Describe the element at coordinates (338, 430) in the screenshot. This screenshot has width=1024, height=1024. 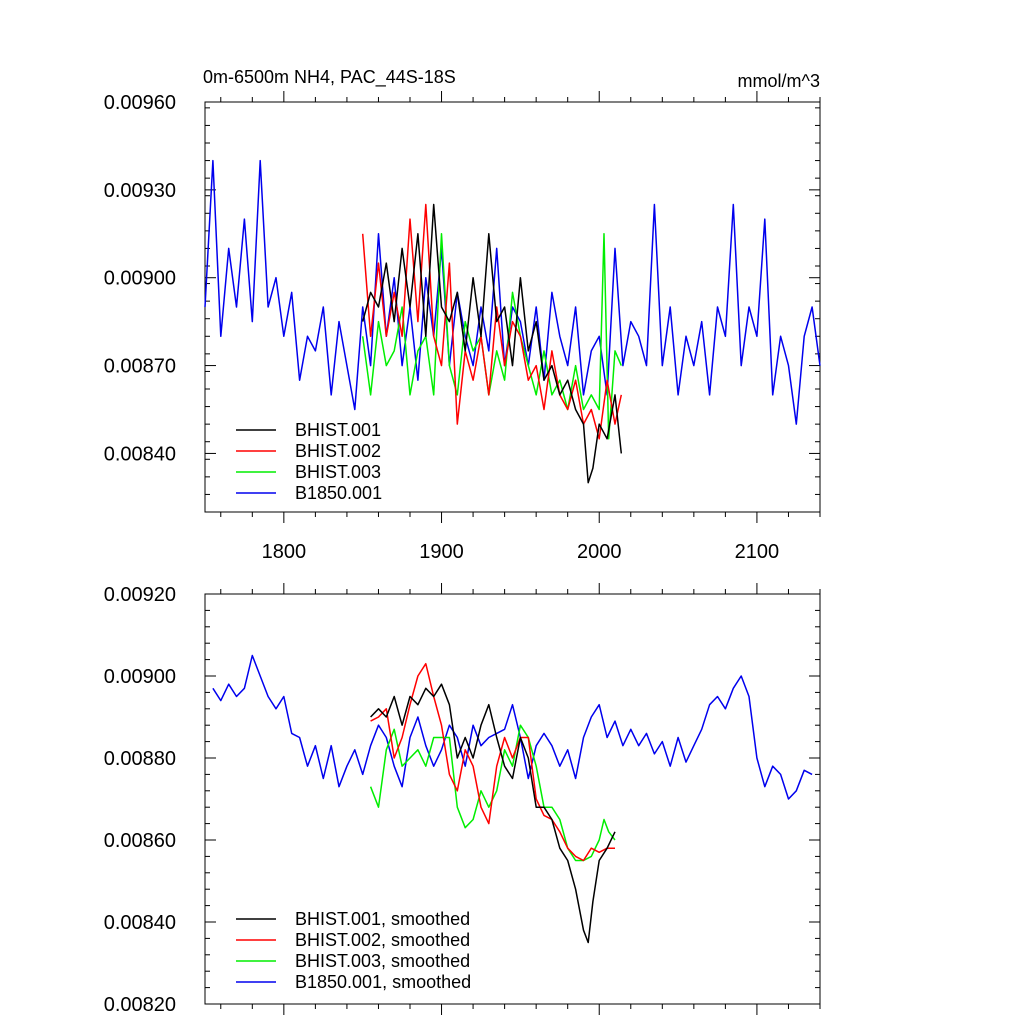
I see `legend-label: BHIST.001` at that location.